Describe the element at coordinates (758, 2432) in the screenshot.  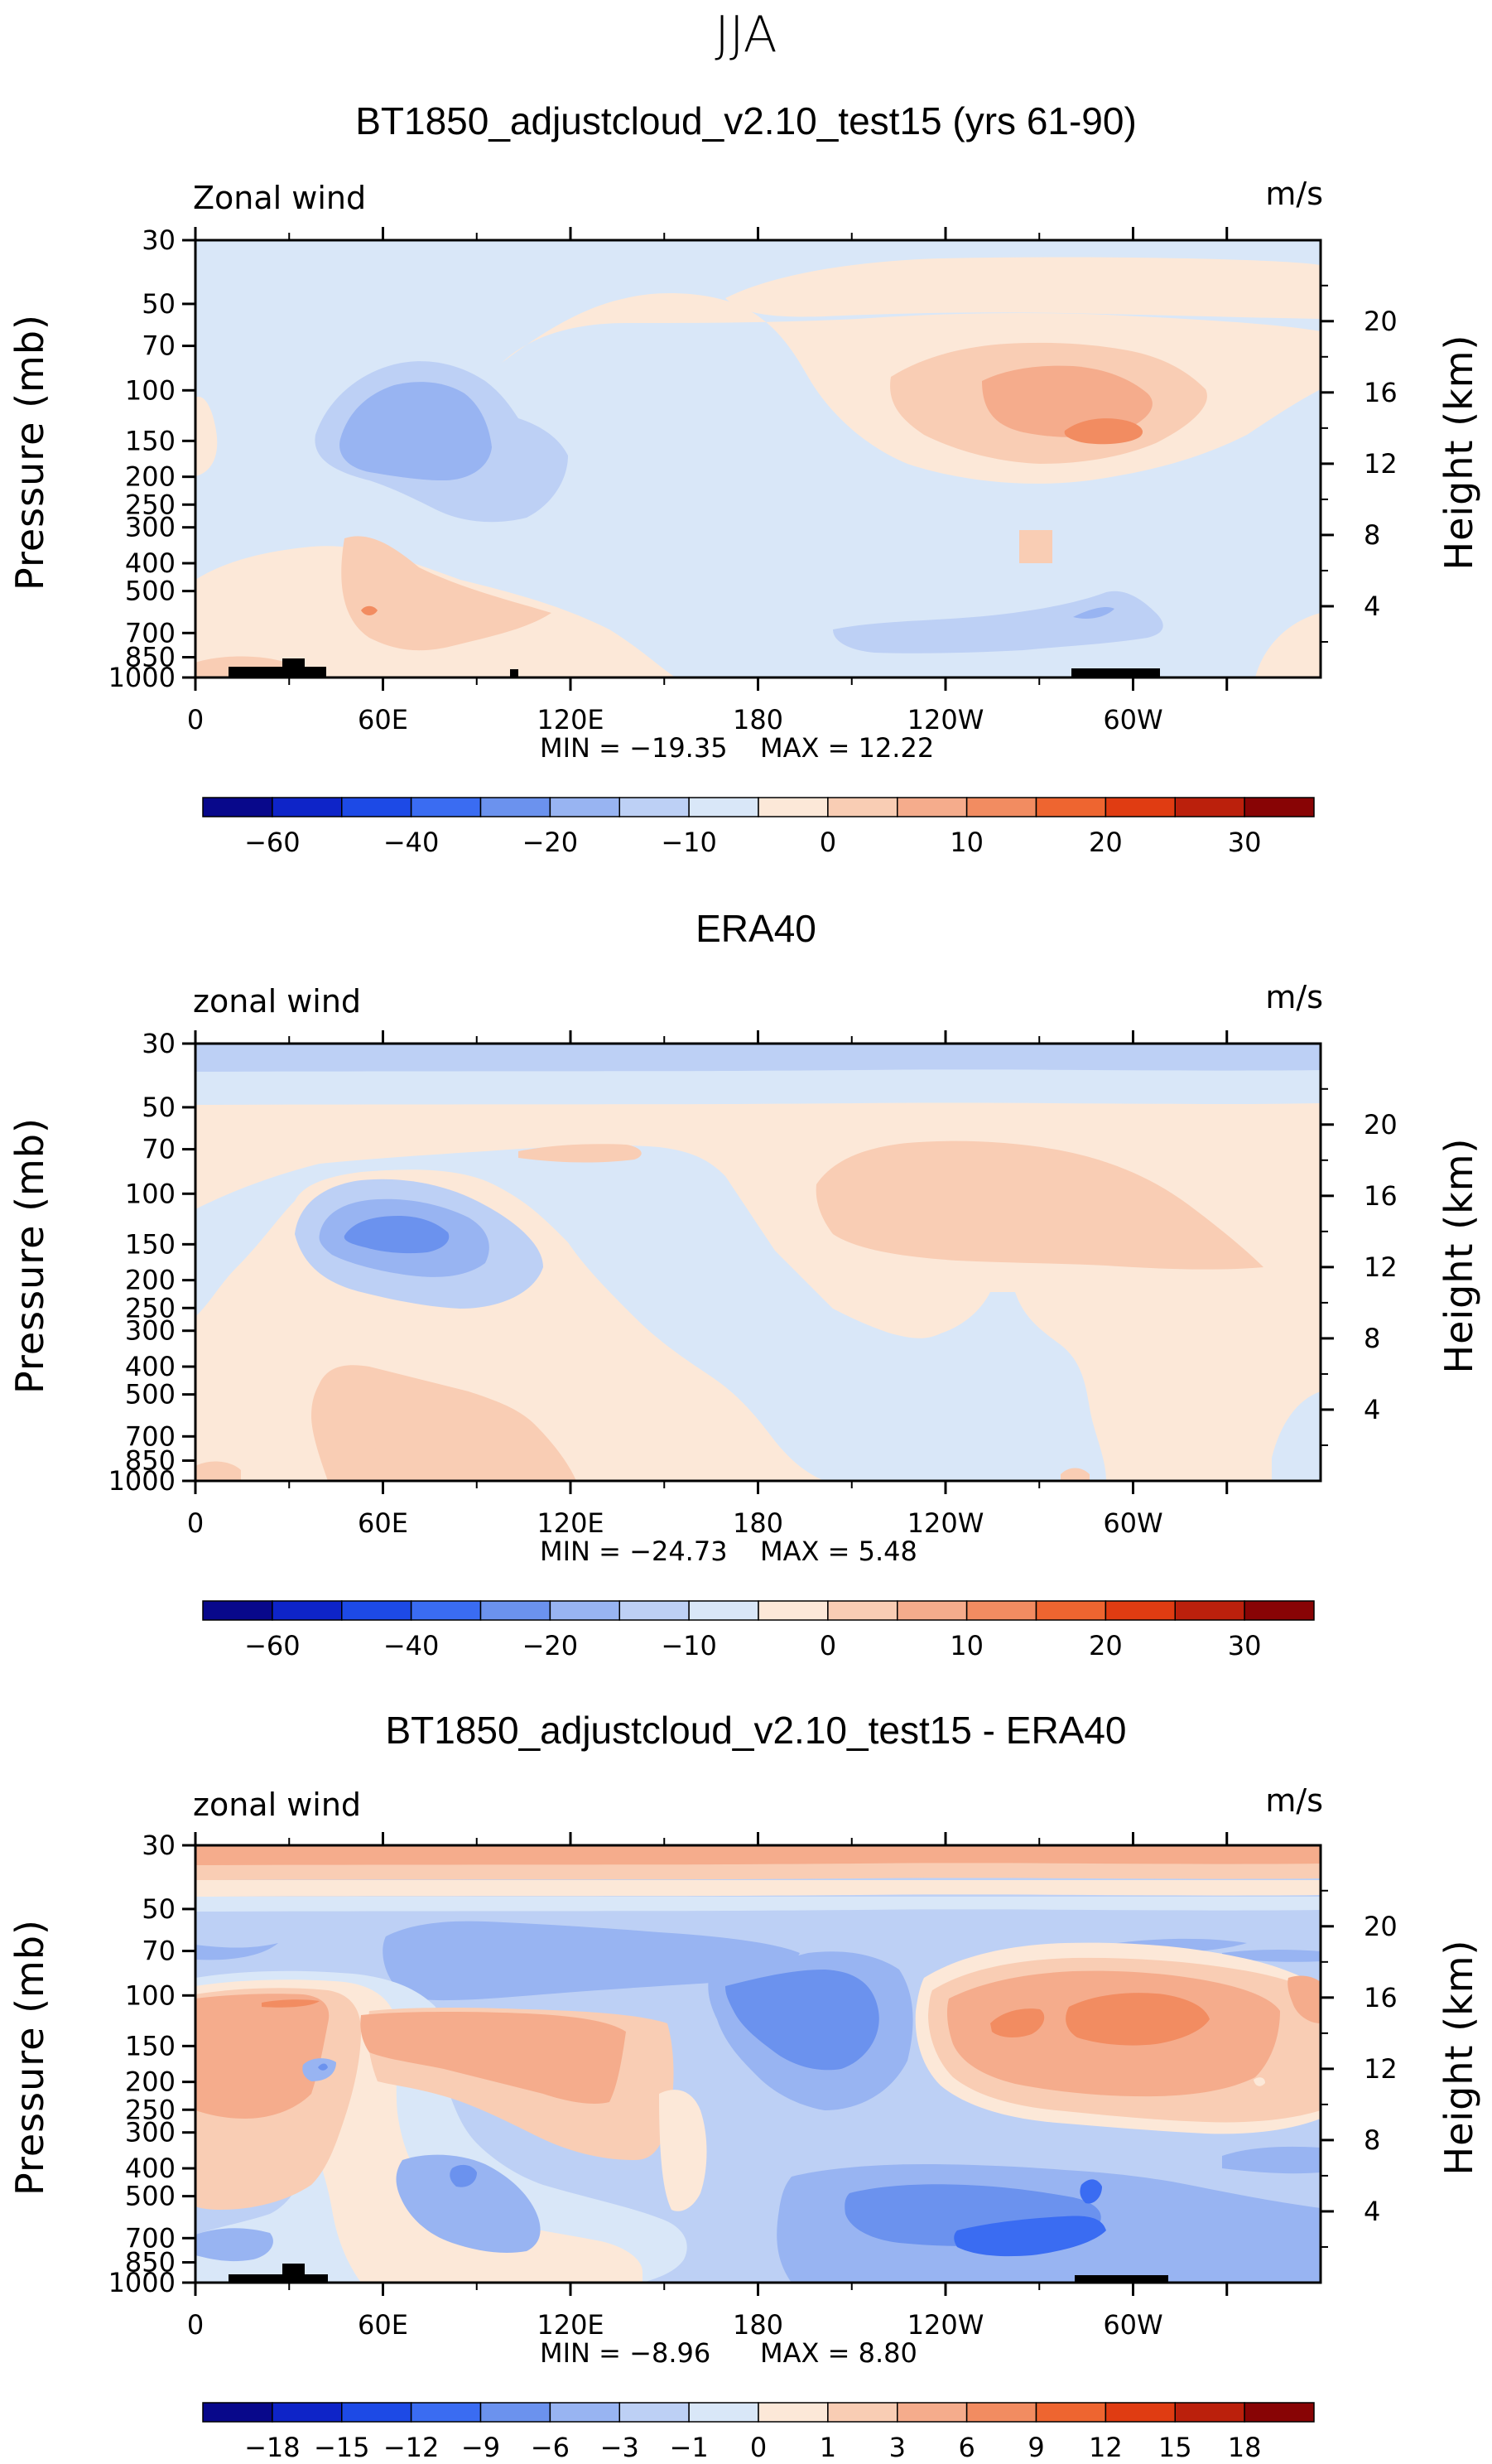
I see `colorbar: −18 −15 −12 −9 −6 −3 −1 0 1 3 6 9 12 15 18` at that location.